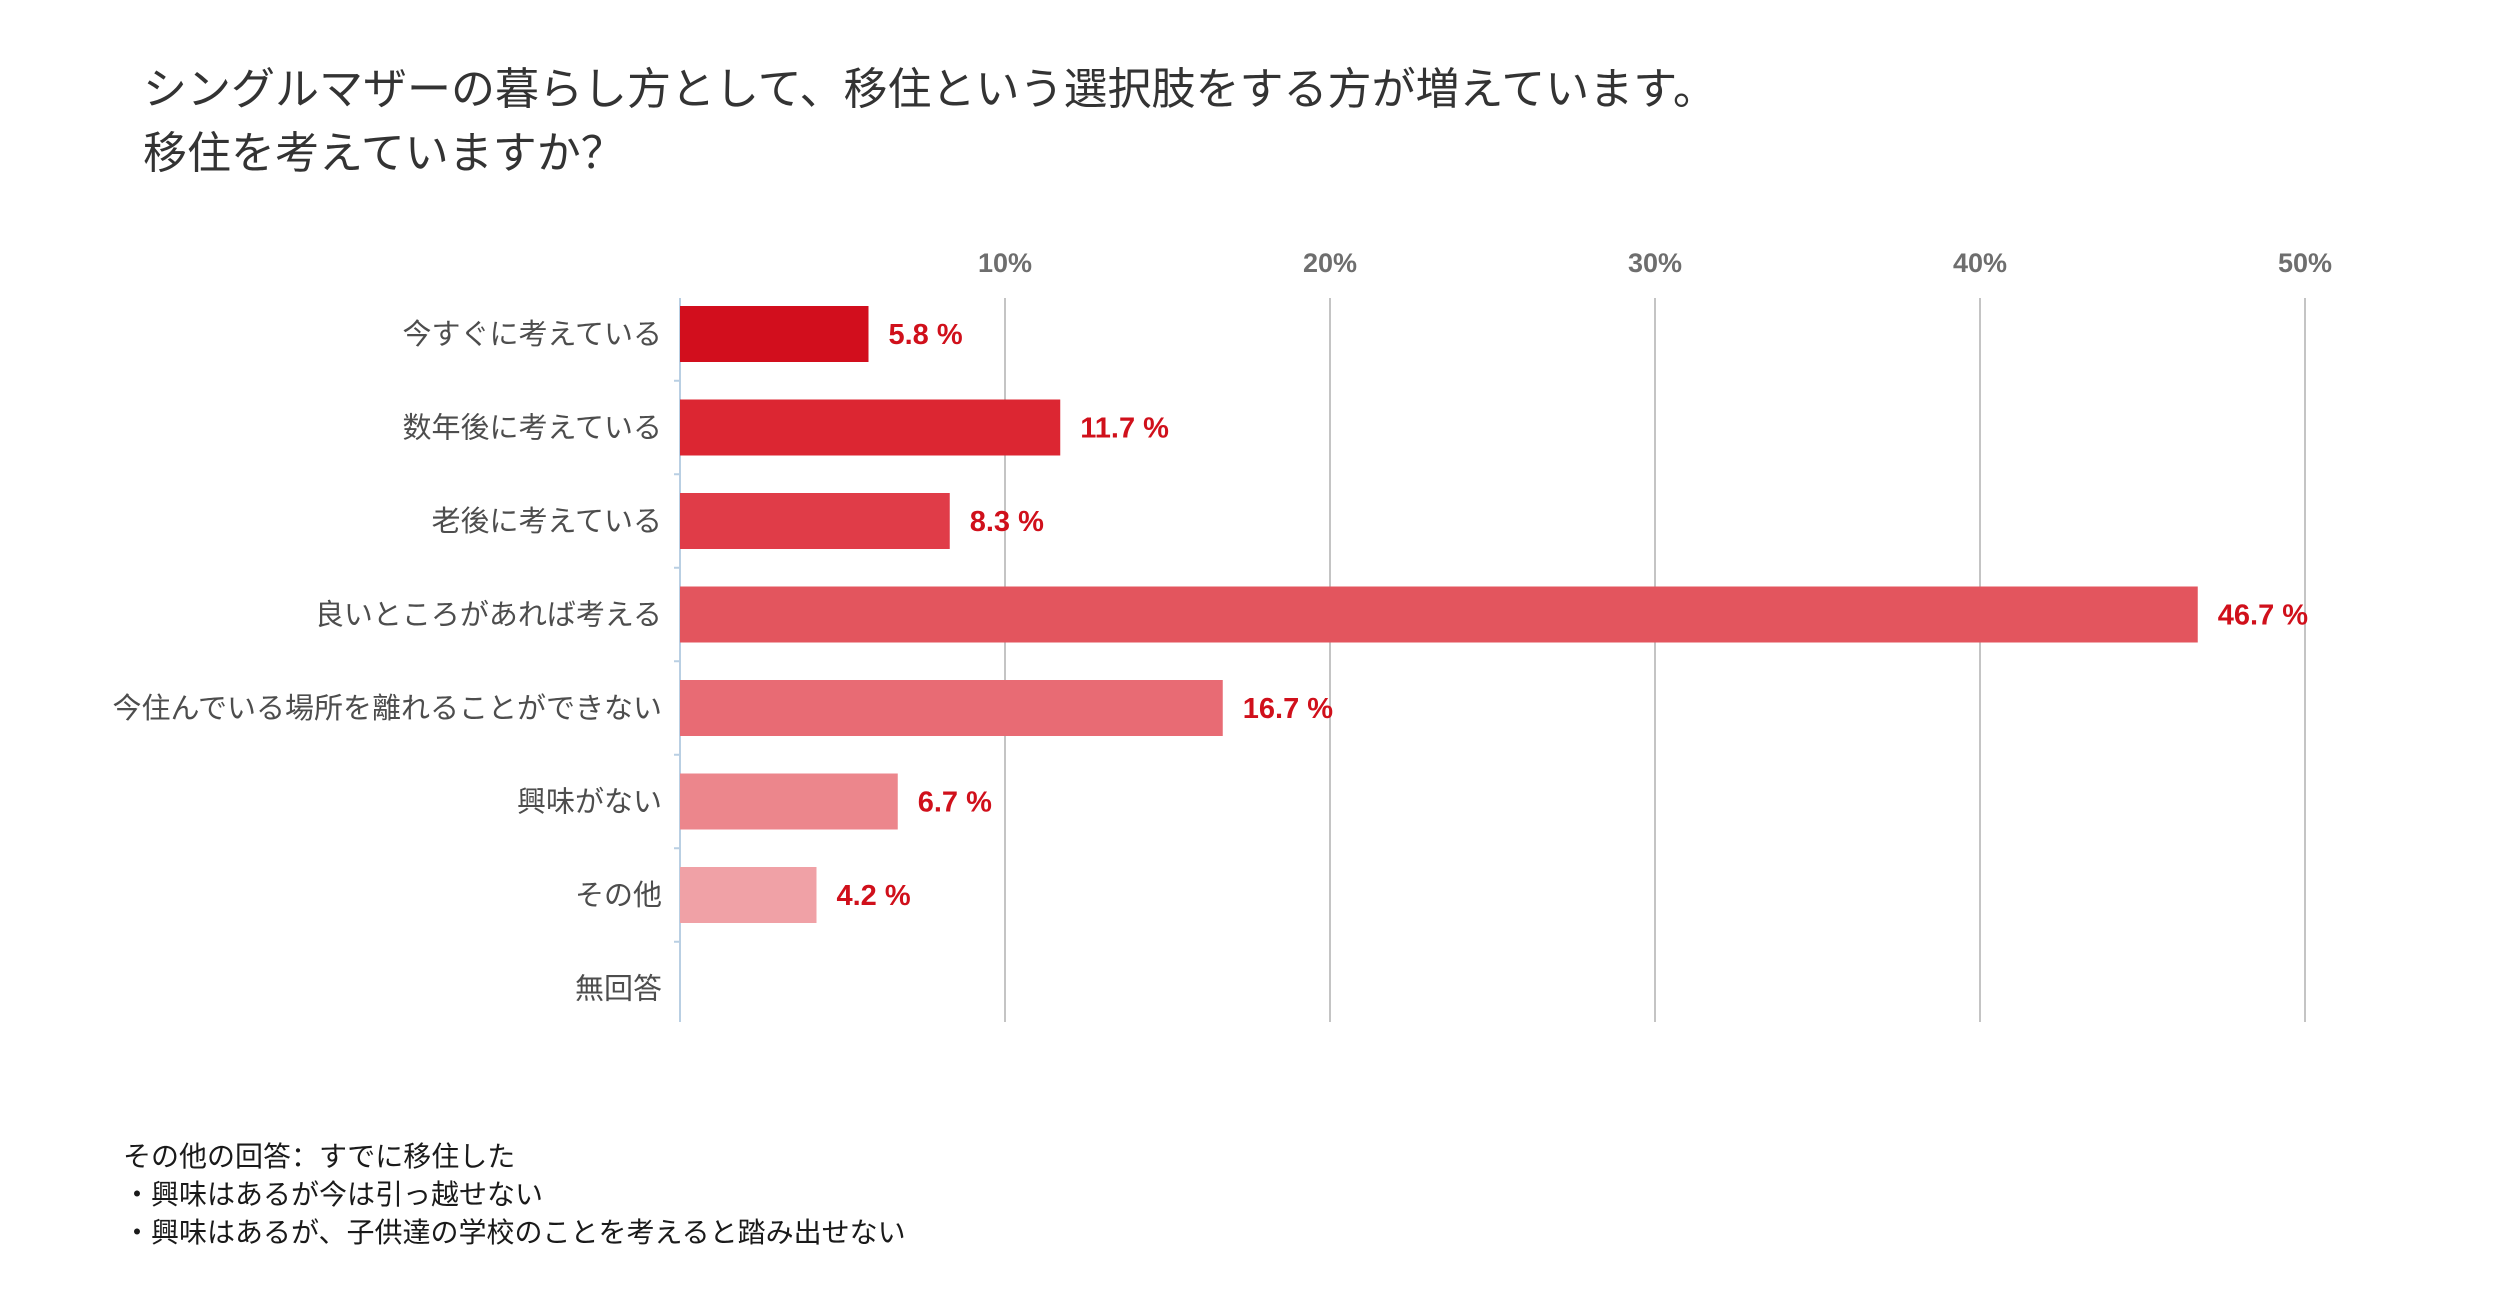  I want to click on category-label: 良いところがあれば考える, so click(488, 615).